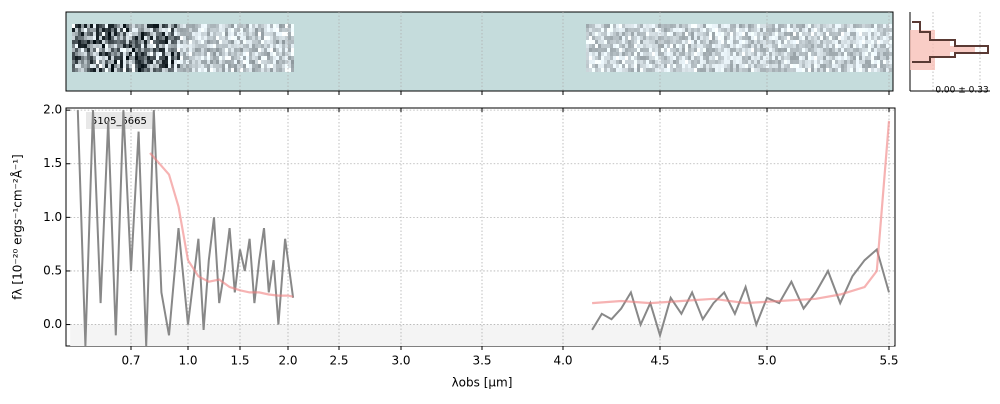 The image size is (1000, 404). What do you see at coordinates (52, 110) in the screenshot?
I see `y-tick-label: 2.0` at bounding box center [52, 110].